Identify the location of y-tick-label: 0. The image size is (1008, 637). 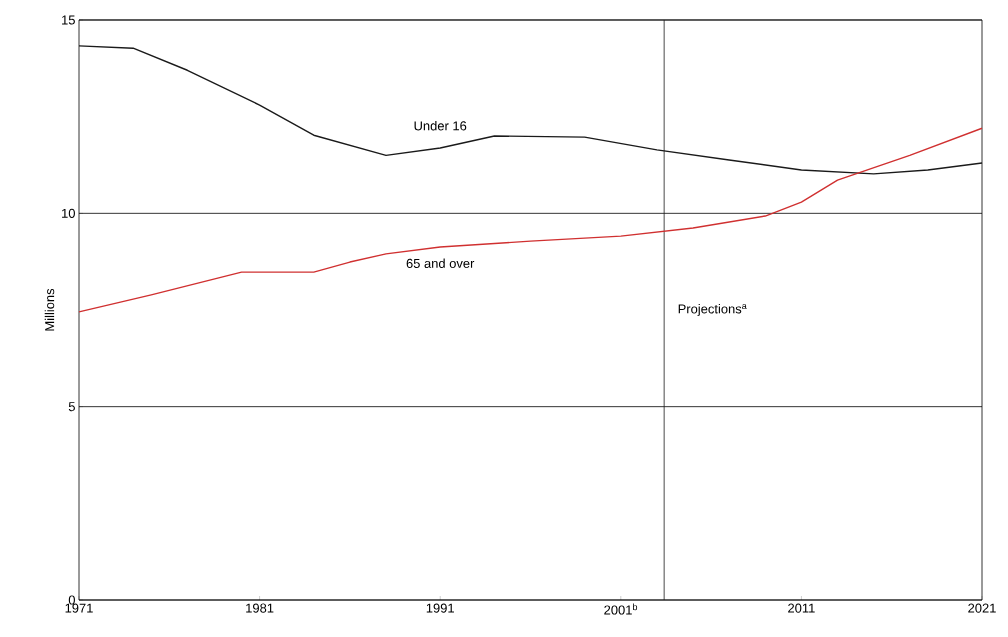
(71, 600).